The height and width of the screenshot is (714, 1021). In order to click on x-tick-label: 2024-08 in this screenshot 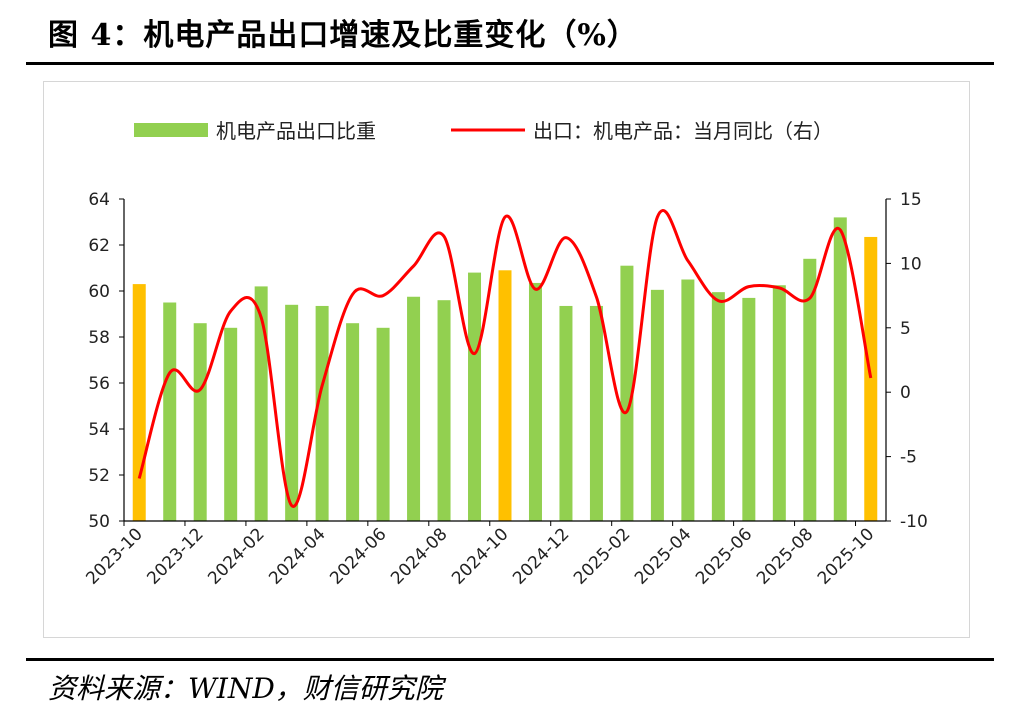, I will do `click(419, 556)`.